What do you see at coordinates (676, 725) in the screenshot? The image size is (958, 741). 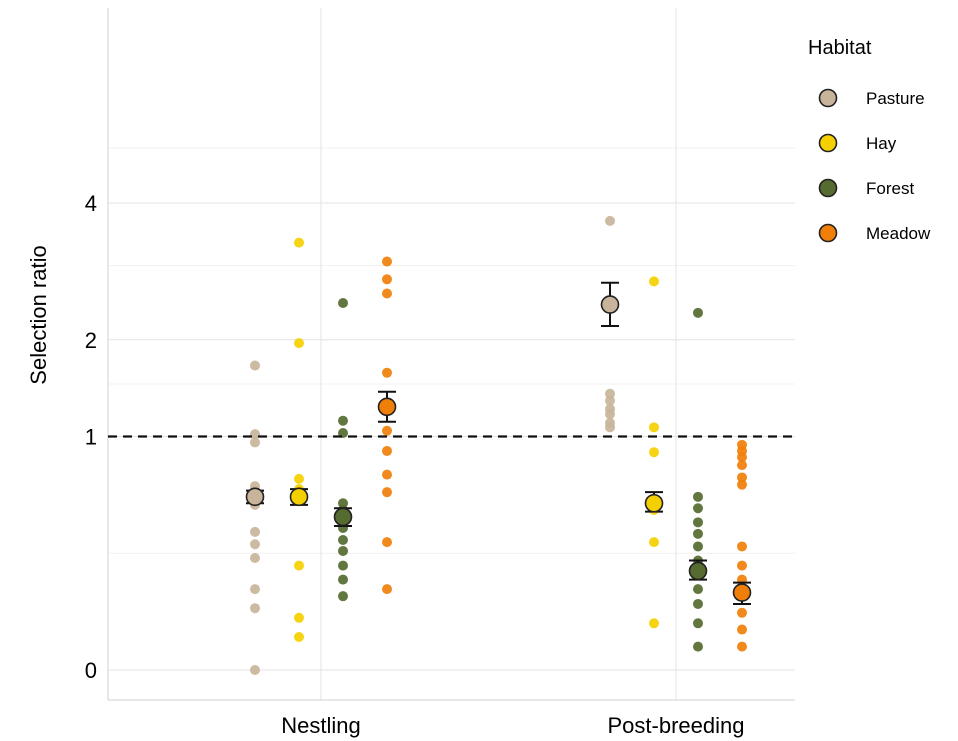 I see `x-tick-label: Post-breeding` at bounding box center [676, 725].